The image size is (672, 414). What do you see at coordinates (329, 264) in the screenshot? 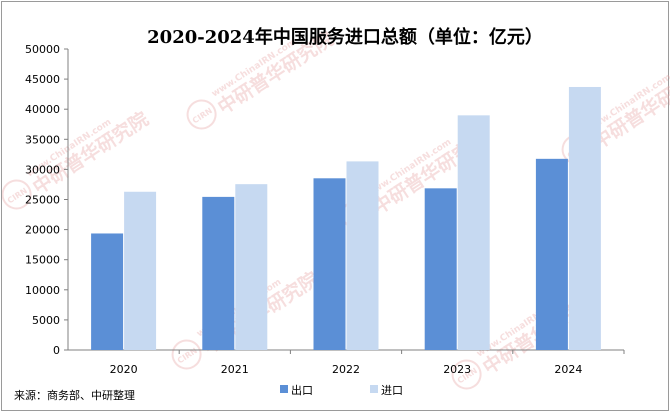
I see `bar-出口-2022` at bounding box center [329, 264].